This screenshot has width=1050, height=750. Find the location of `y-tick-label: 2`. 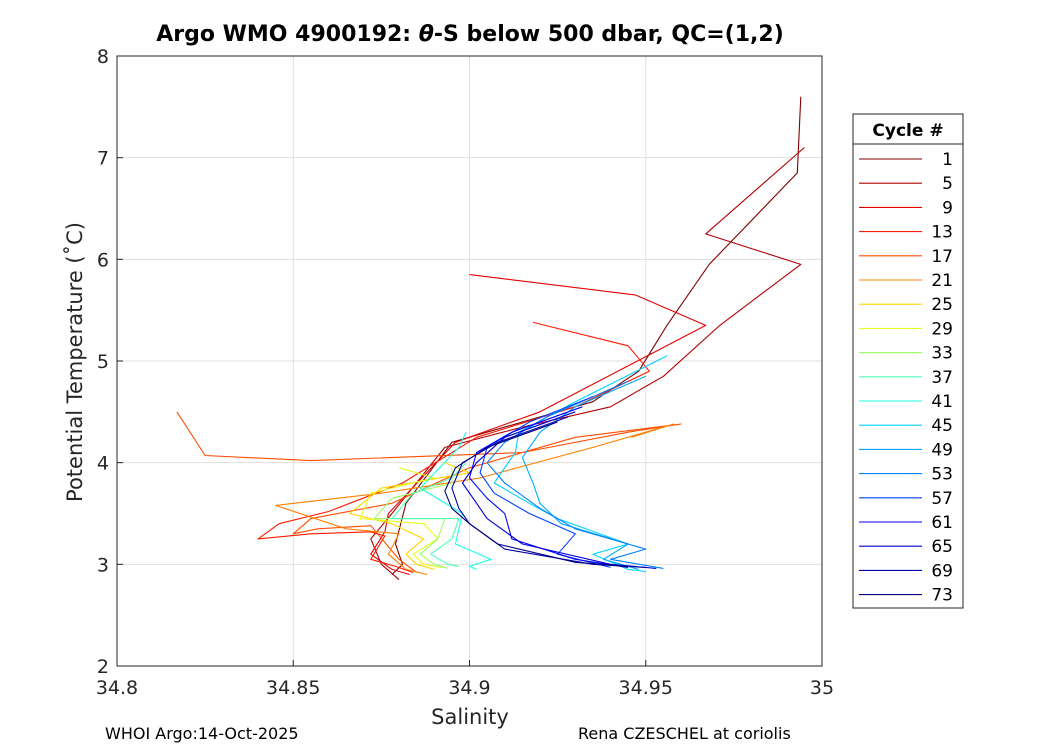

y-tick-label: 2 is located at coordinates (103, 667).